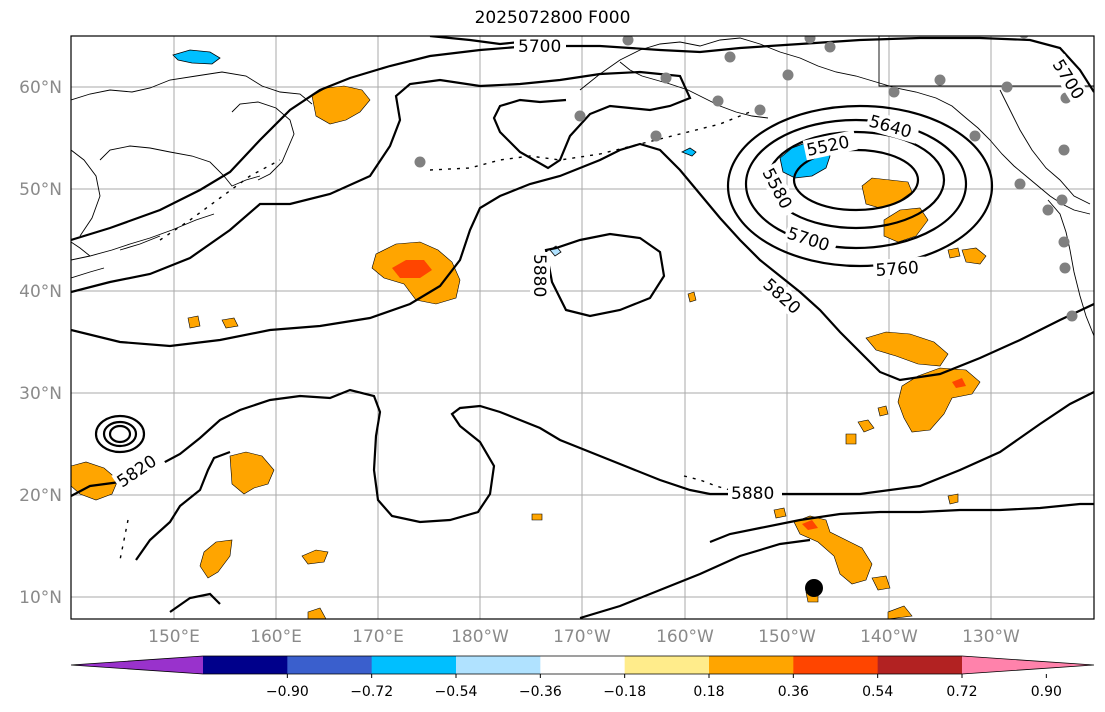 The height and width of the screenshot is (712, 1105). Describe the element at coordinates (889, 637) in the screenshot. I see `lon-label: 140°W` at that location.